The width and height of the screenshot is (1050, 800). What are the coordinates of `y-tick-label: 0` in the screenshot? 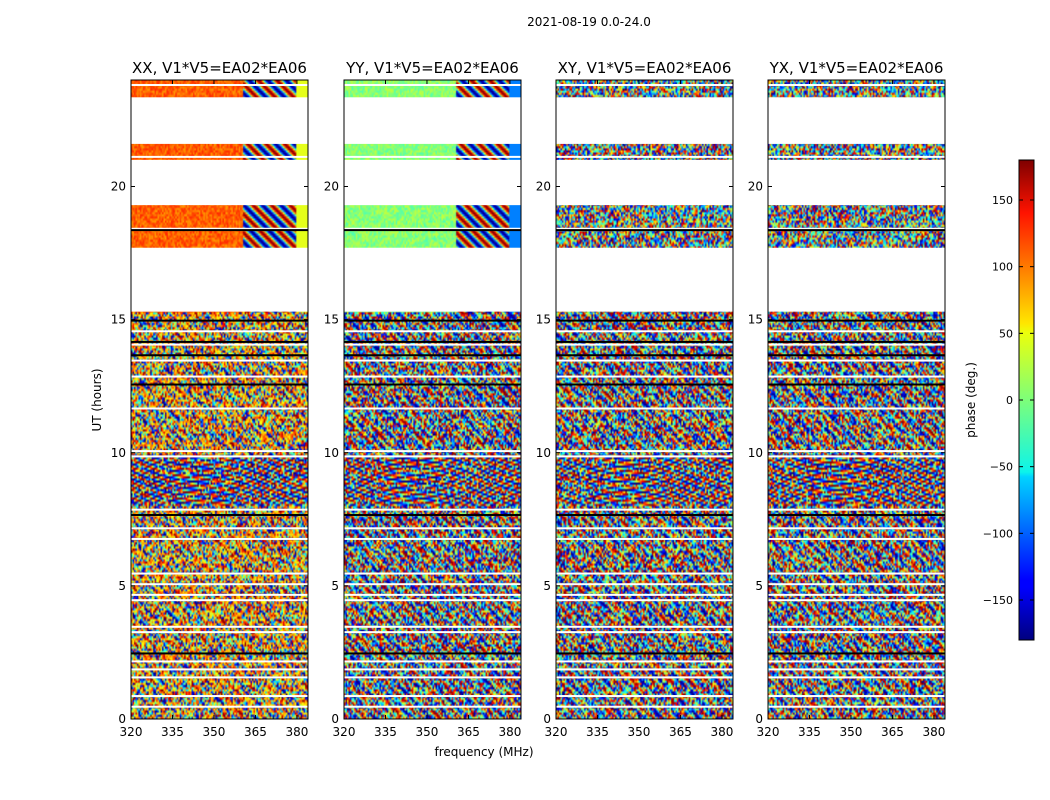 It's located at (547, 719).